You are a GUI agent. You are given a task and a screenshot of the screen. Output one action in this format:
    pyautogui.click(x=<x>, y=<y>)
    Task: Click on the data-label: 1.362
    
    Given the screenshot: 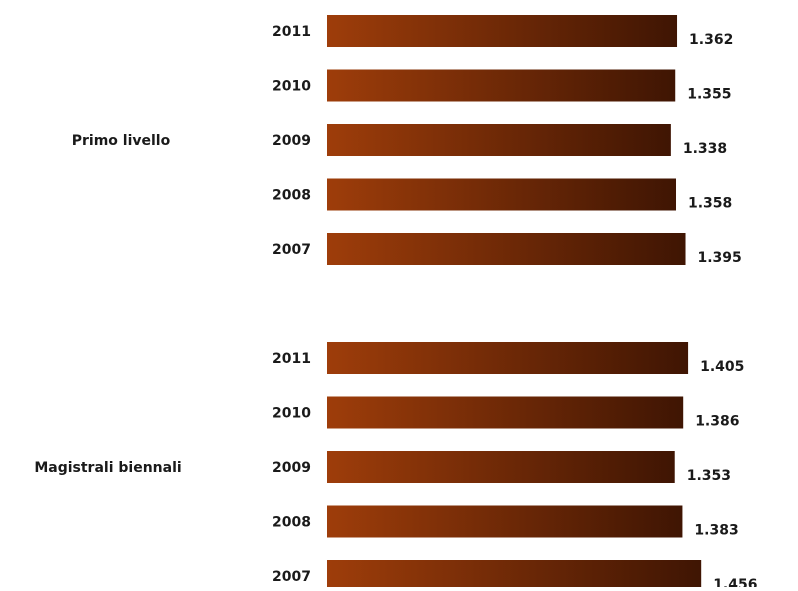 What is the action you would take?
    pyautogui.click(x=711, y=40)
    